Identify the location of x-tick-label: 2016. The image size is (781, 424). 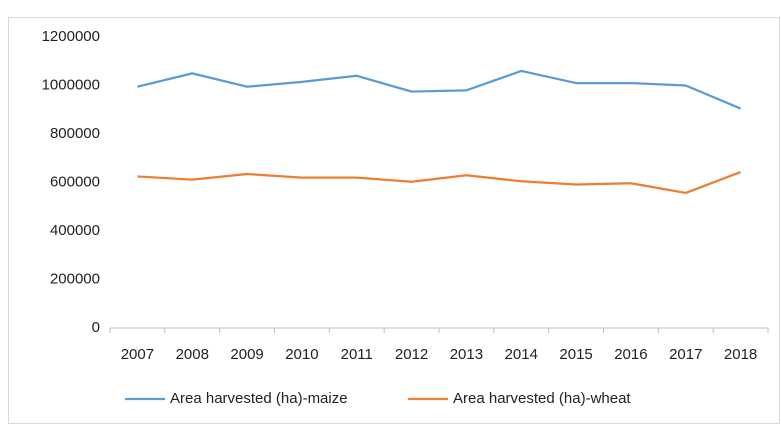
(630, 354).